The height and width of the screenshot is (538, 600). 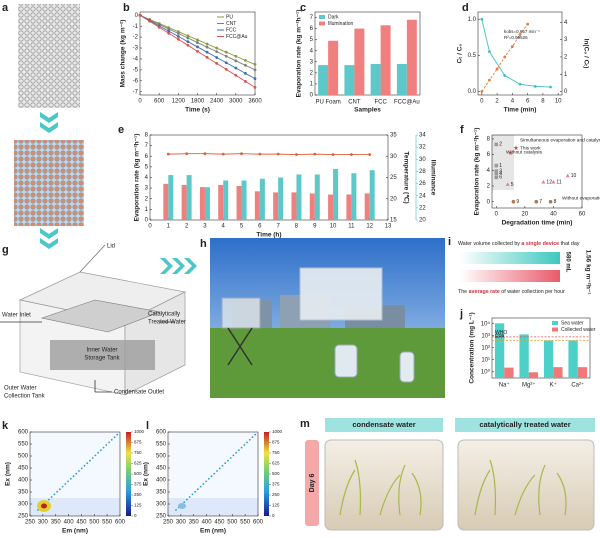 What do you see at coordinates (255, 102) in the screenshot?
I see `x-tick-label: 3600` at bounding box center [255, 102].